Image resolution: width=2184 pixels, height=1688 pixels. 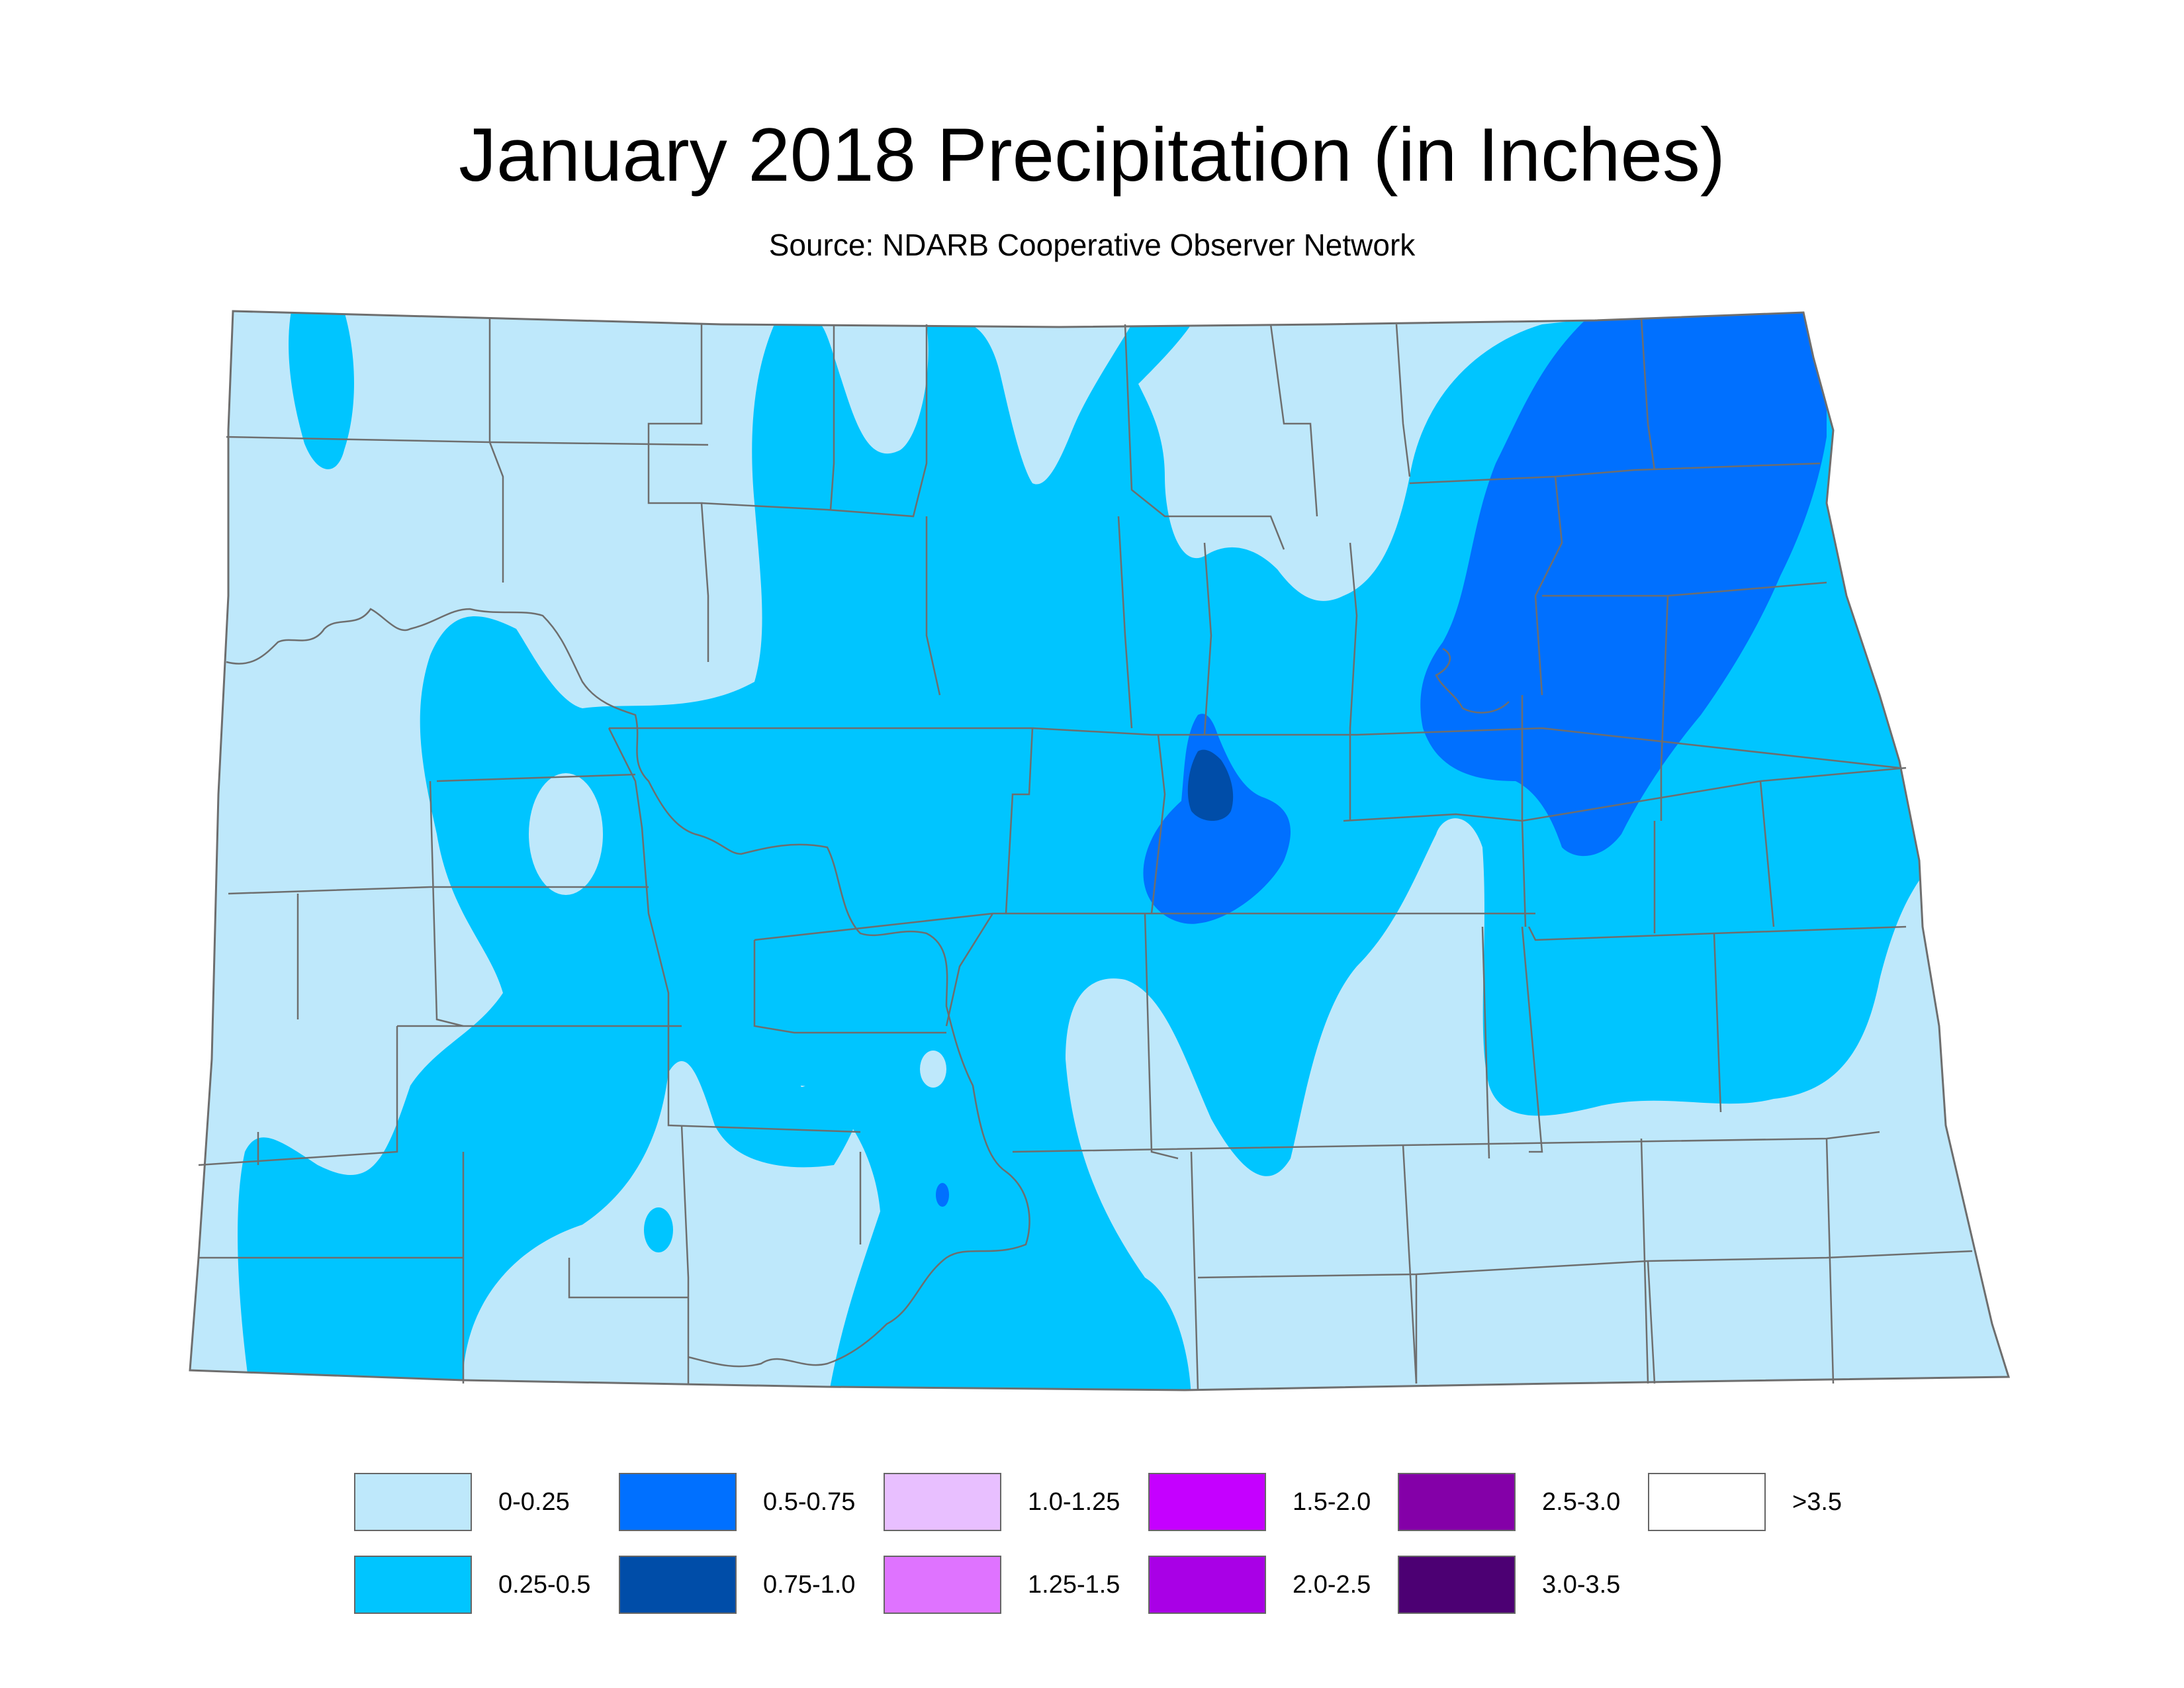 I want to click on legend-label: 0-0.25, so click(x=534, y=1502).